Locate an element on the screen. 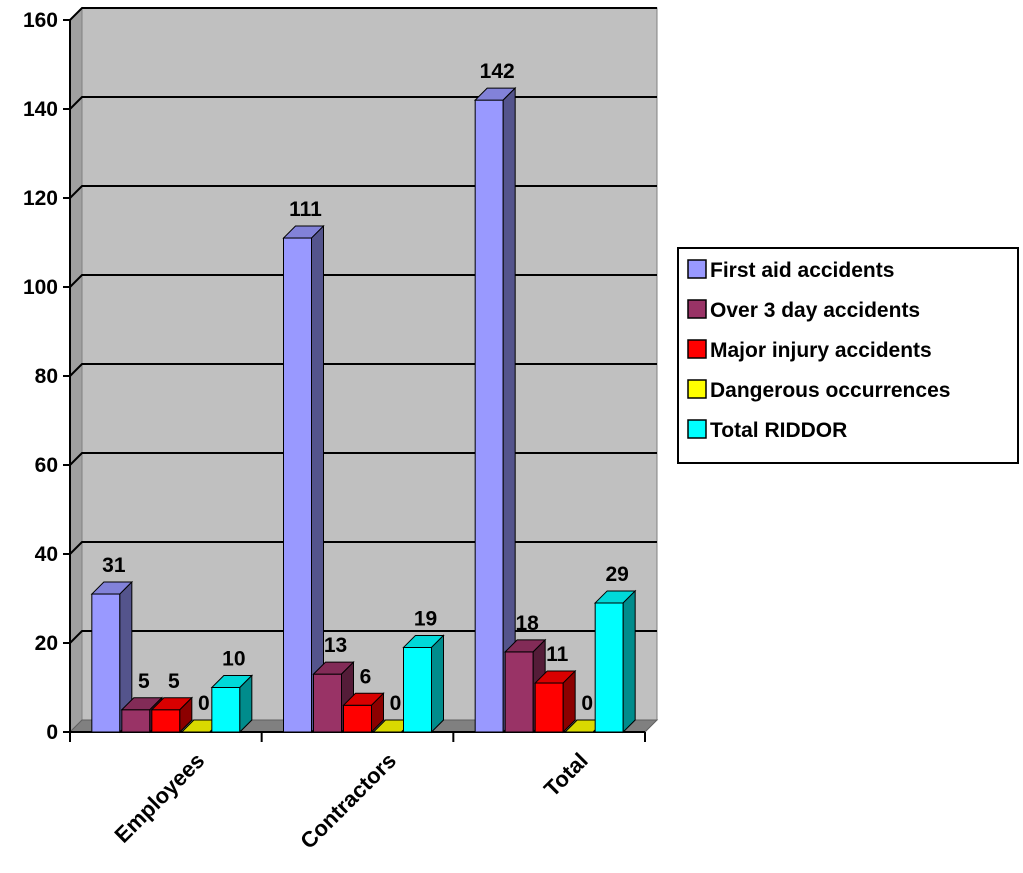 The height and width of the screenshot is (873, 1023). data-label: 10 is located at coordinates (233, 659).